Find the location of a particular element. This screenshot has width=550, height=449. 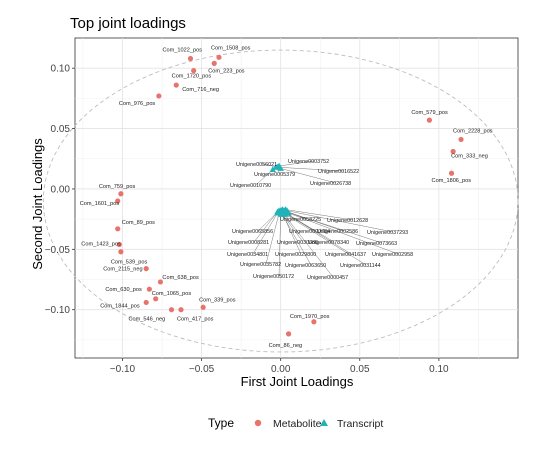

metabolite-label: Com_539_pos is located at coordinates (129, 263).